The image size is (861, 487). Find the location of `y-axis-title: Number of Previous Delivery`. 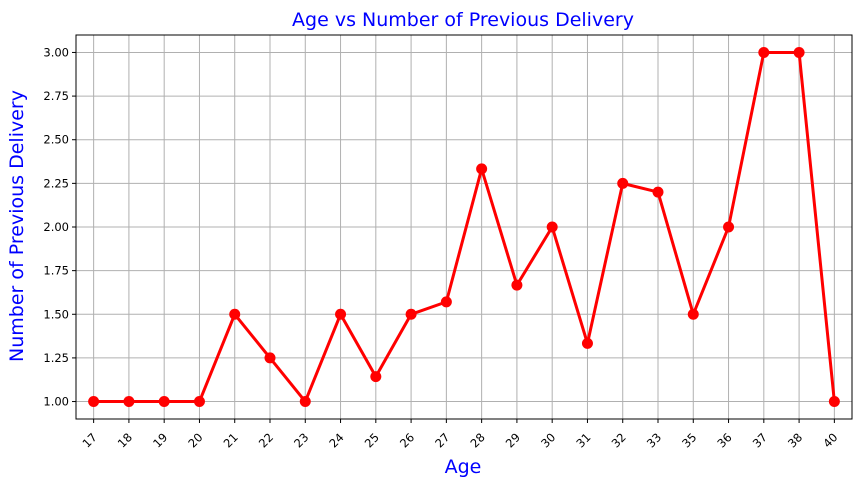

y-axis-title: Number of Previous Delivery is located at coordinates (17, 226).